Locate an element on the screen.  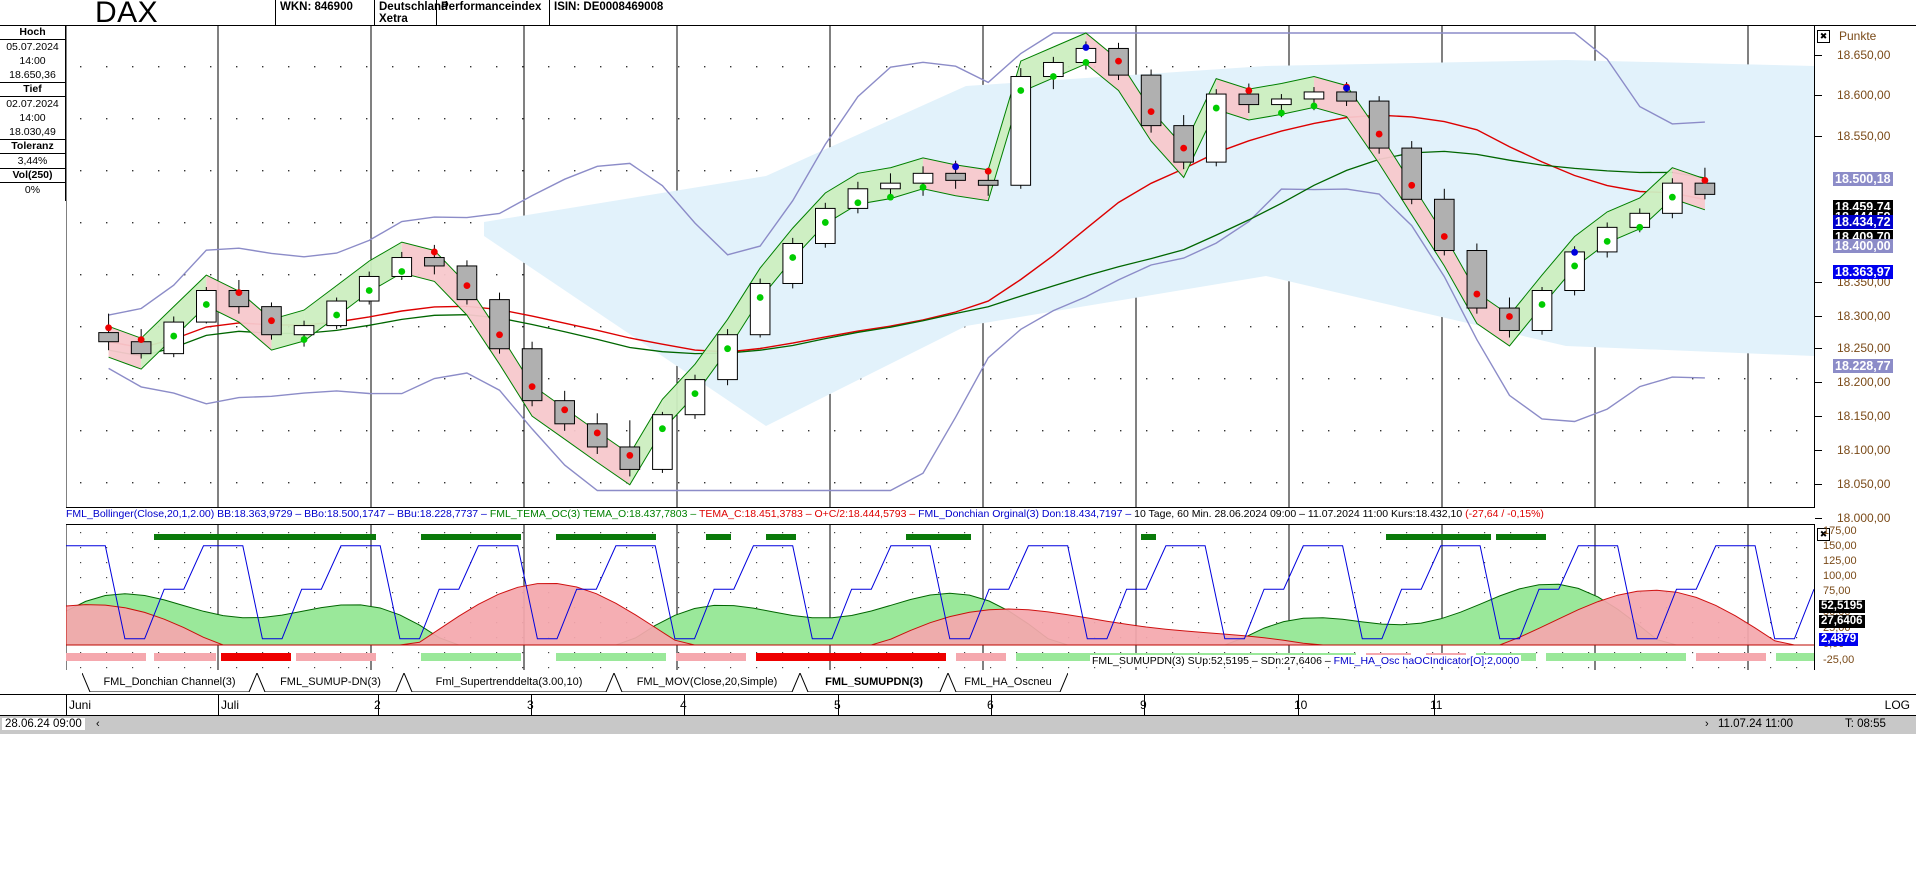
price-marker-label: 18.228,77 is located at coordinates (1863, 366).